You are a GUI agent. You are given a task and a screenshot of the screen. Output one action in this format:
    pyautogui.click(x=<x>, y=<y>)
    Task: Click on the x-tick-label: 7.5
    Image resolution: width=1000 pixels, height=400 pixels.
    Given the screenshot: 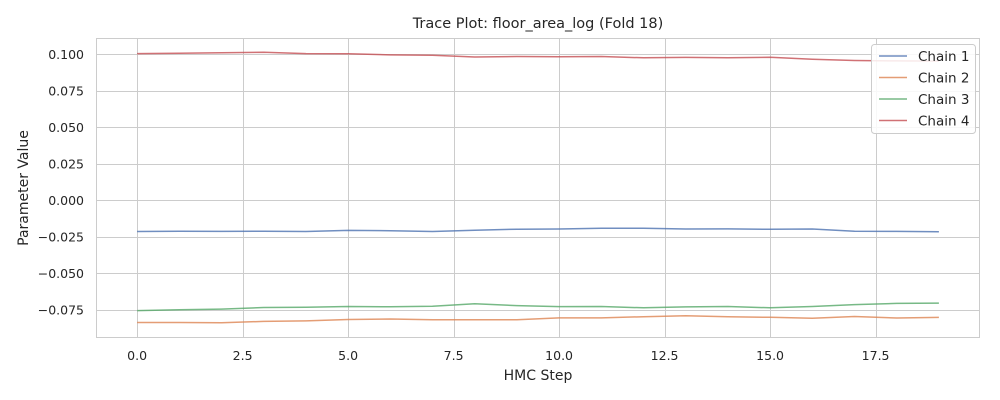 What is the action you would take?
    pyautogui.click(x=454, y=355)
    